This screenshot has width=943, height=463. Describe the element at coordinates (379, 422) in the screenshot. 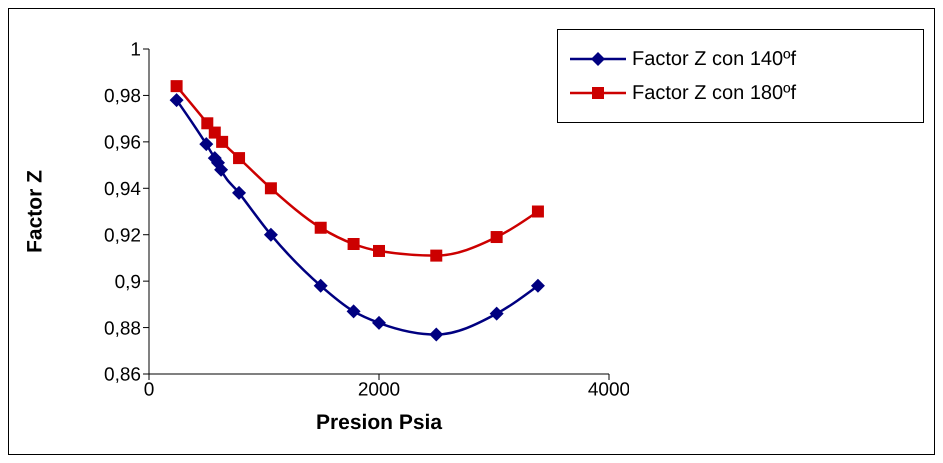

I see `x-axis-title: Presion Psia` at that location.